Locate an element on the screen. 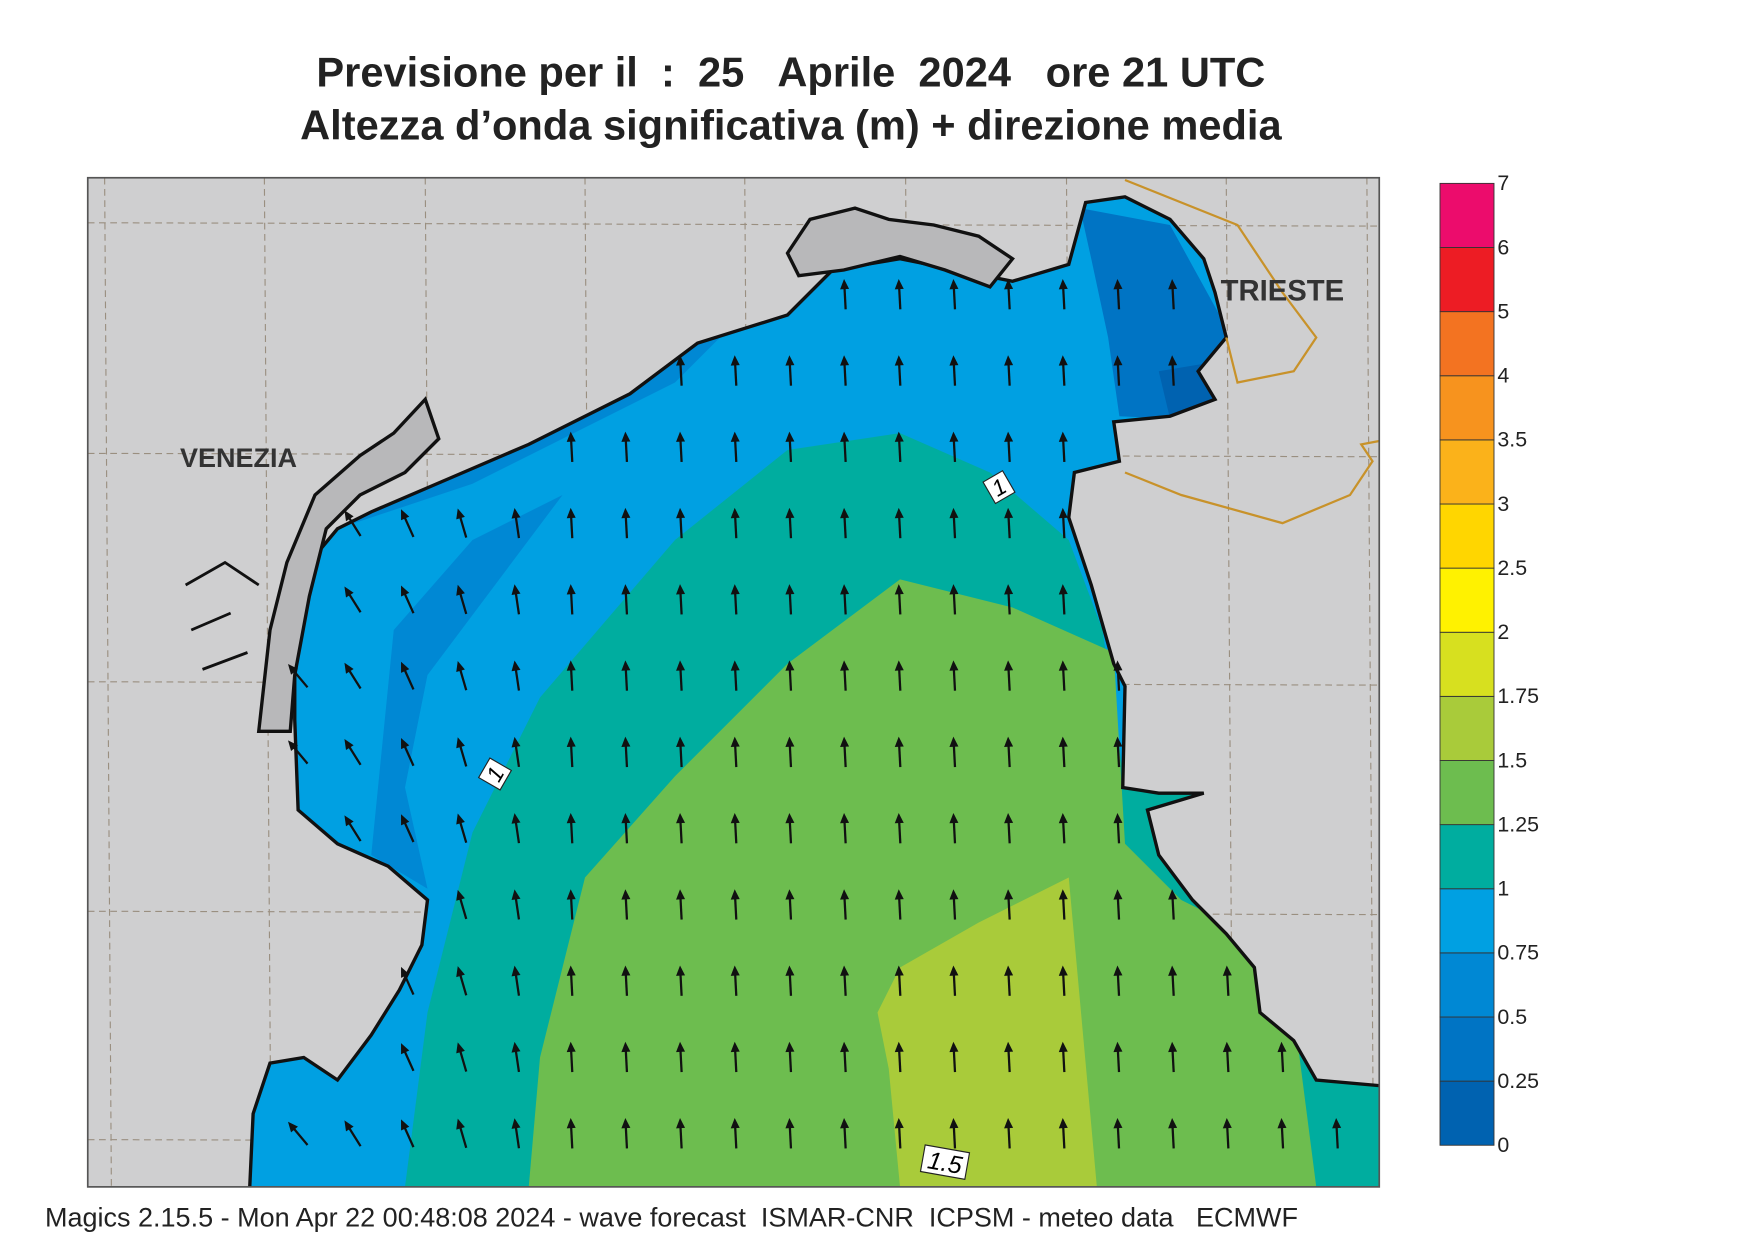  colorbar-label: 2.5 is located at coordinates (1512, 568).